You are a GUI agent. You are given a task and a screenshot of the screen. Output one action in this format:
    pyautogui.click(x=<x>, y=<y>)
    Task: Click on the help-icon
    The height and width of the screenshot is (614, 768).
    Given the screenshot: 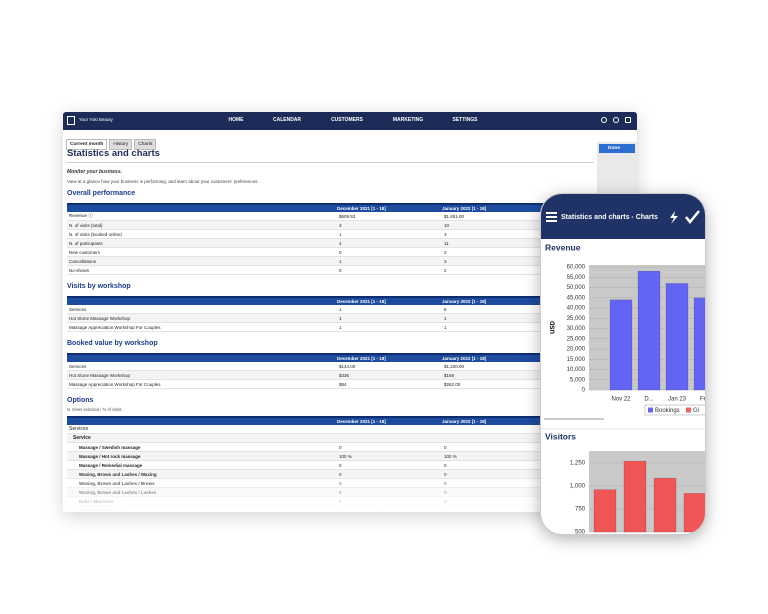 What is the action you would take?
    pyautogui.click(x=616, y=120)
    